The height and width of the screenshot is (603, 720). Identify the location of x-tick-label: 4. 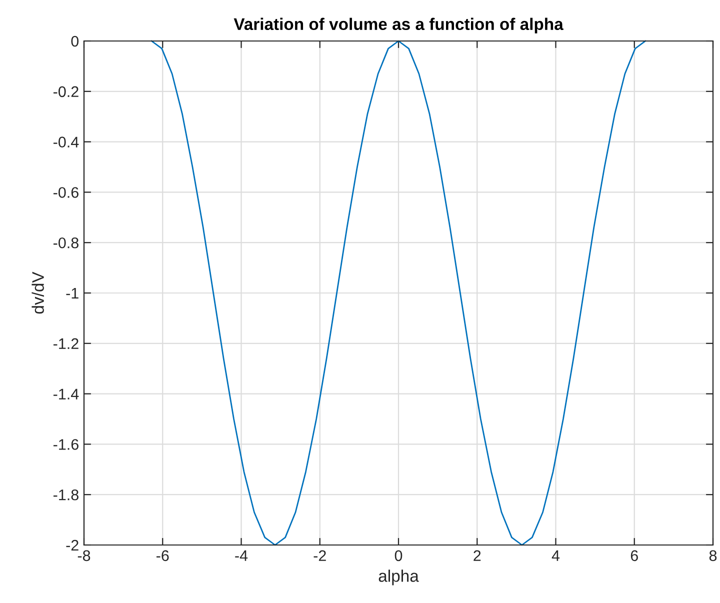
(556, 555).